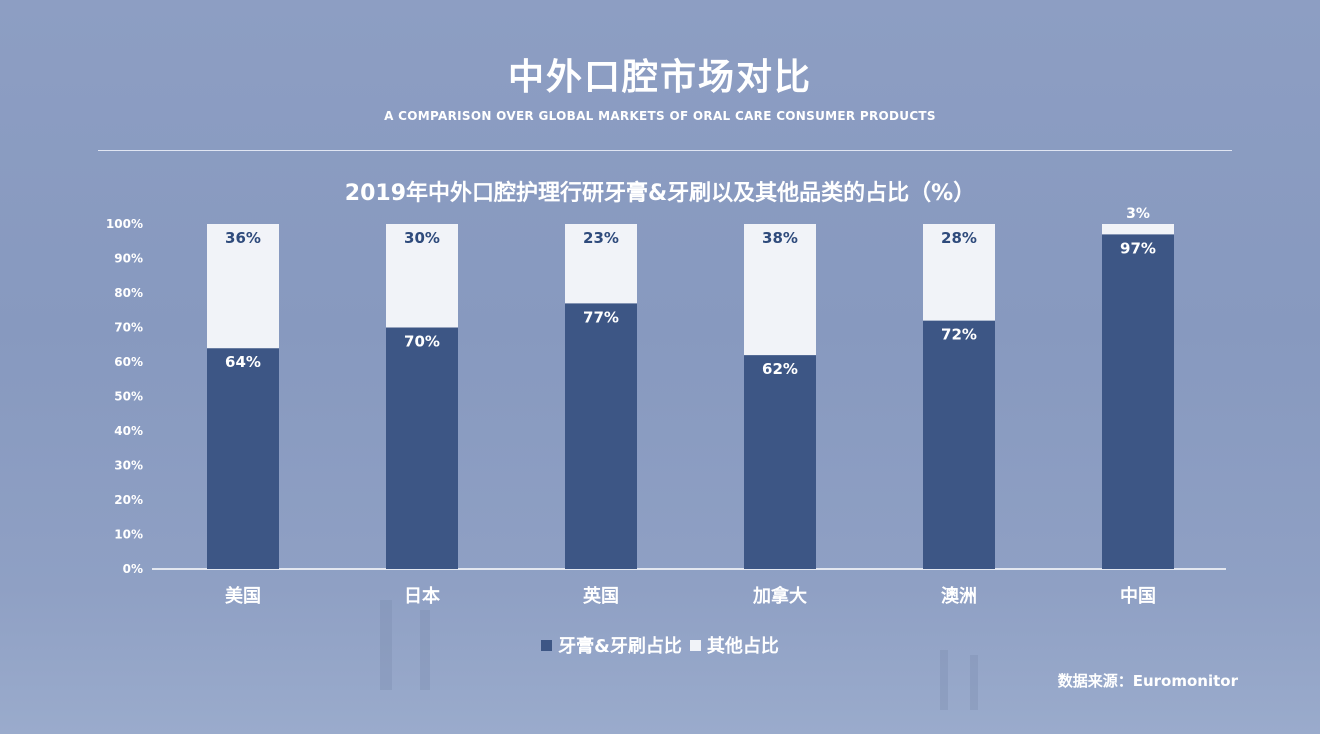 This screenshot has height=734, width=1320. I want to click on legend-swatch-primary, so click(547, 645).